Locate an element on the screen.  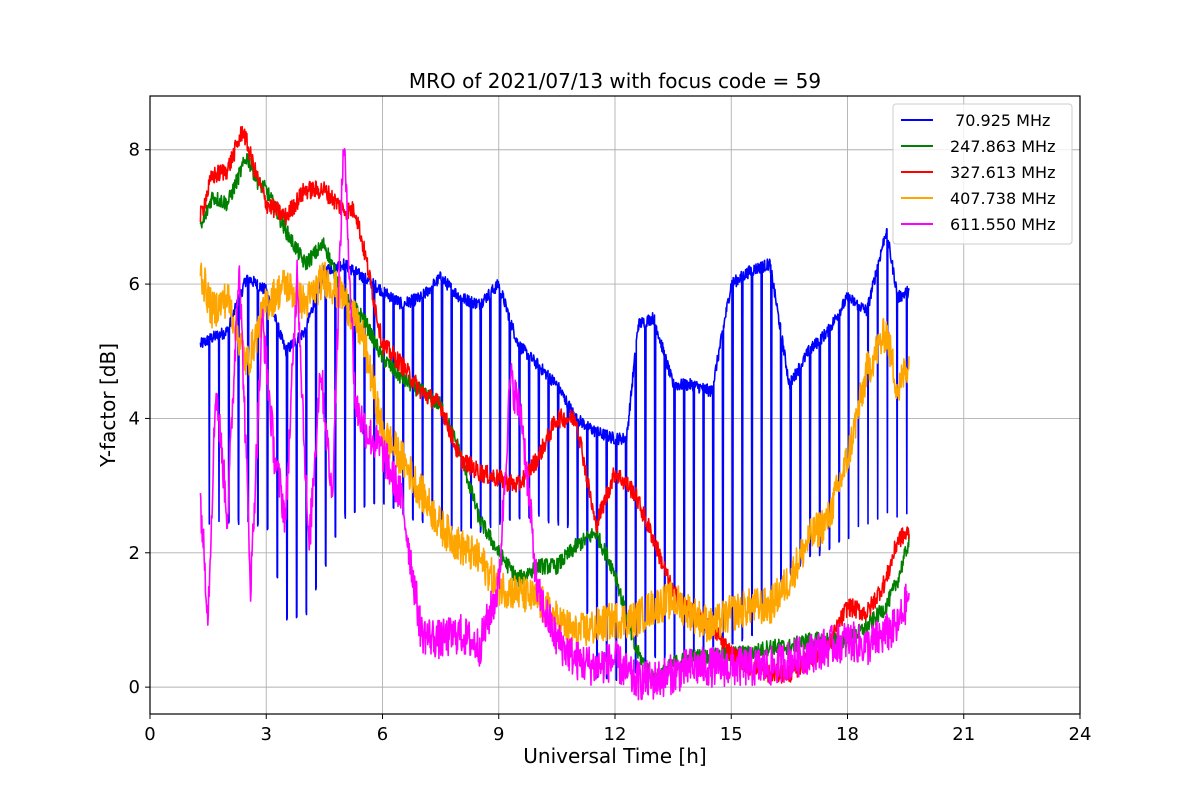
x-tick-label: 0 is located at coordinates (149, 734).